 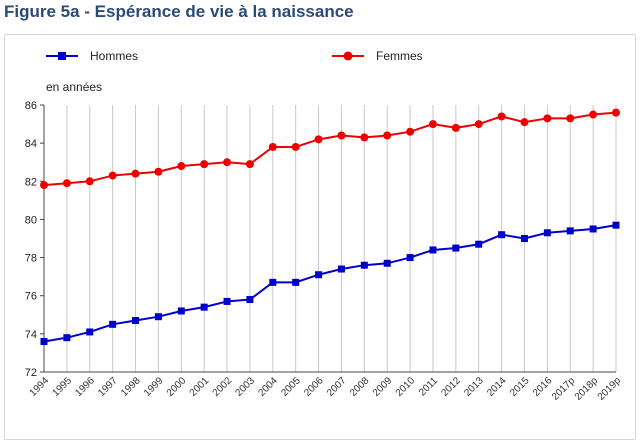 I want to click on x-tick-label: 2017p, so click(x=564, y=389).